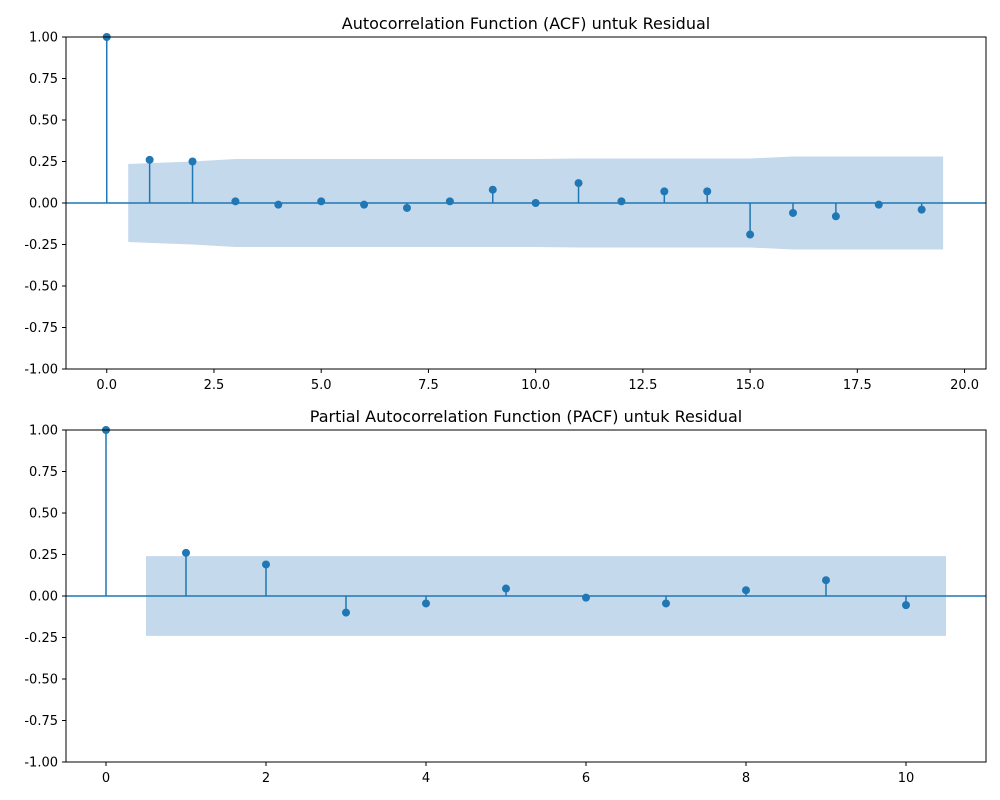  Describe the element at coordinates (43, 514) in the screenshot. I see `pacf-ytick-label-6: 0.50` at that location.